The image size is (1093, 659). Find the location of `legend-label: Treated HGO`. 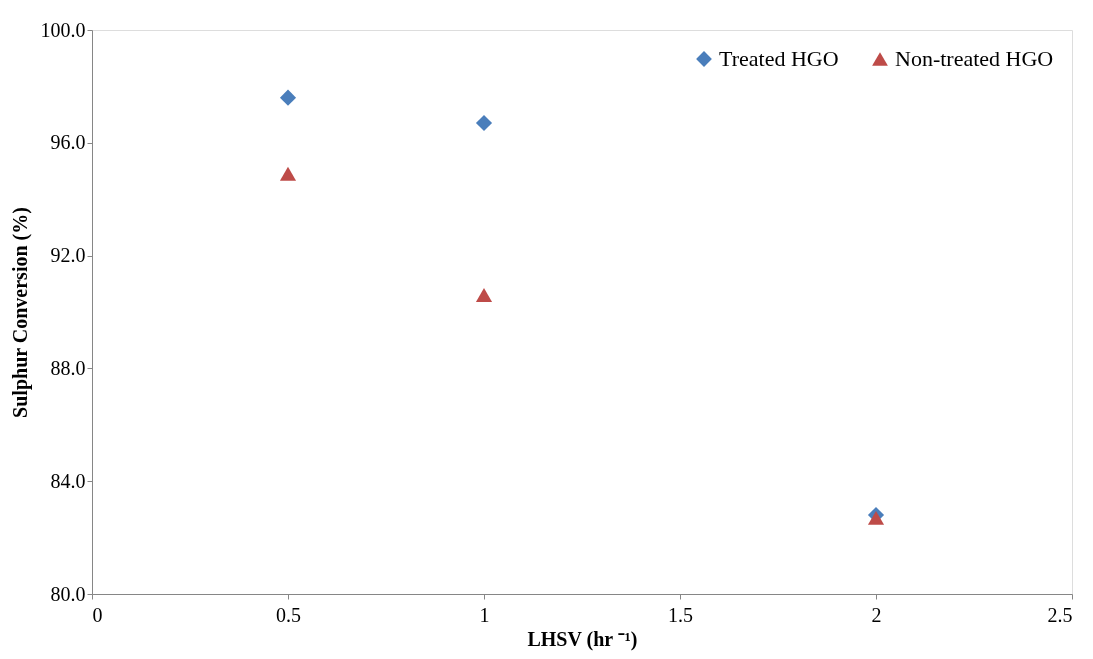

legend-label: Treated HGO is located at coordinates (779, 58).